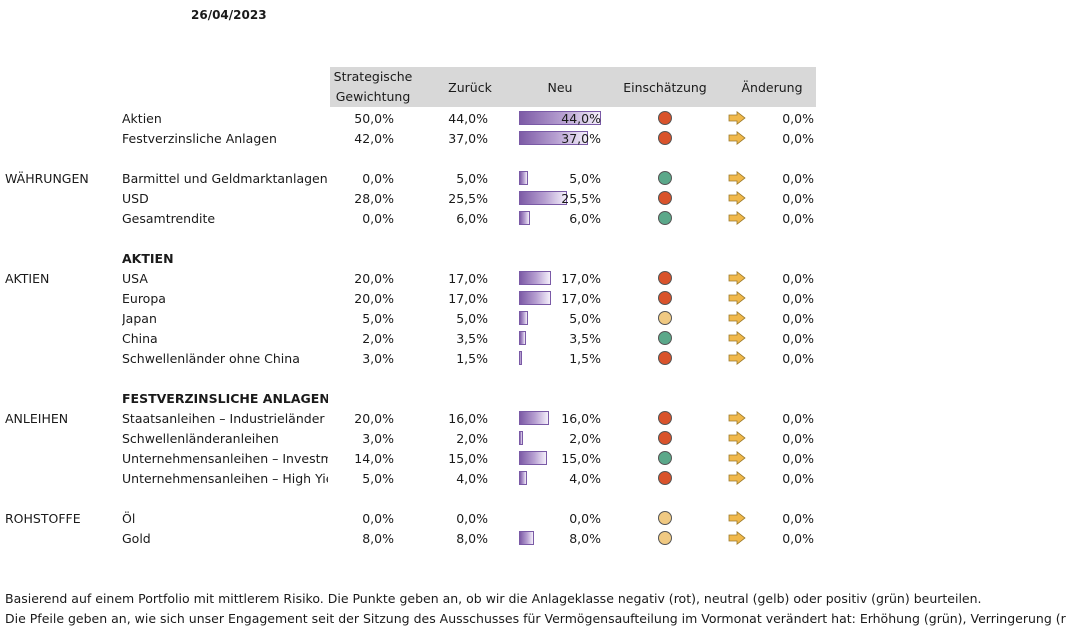  I want to click on previous-weight: 0,0%, so click(472, 518).